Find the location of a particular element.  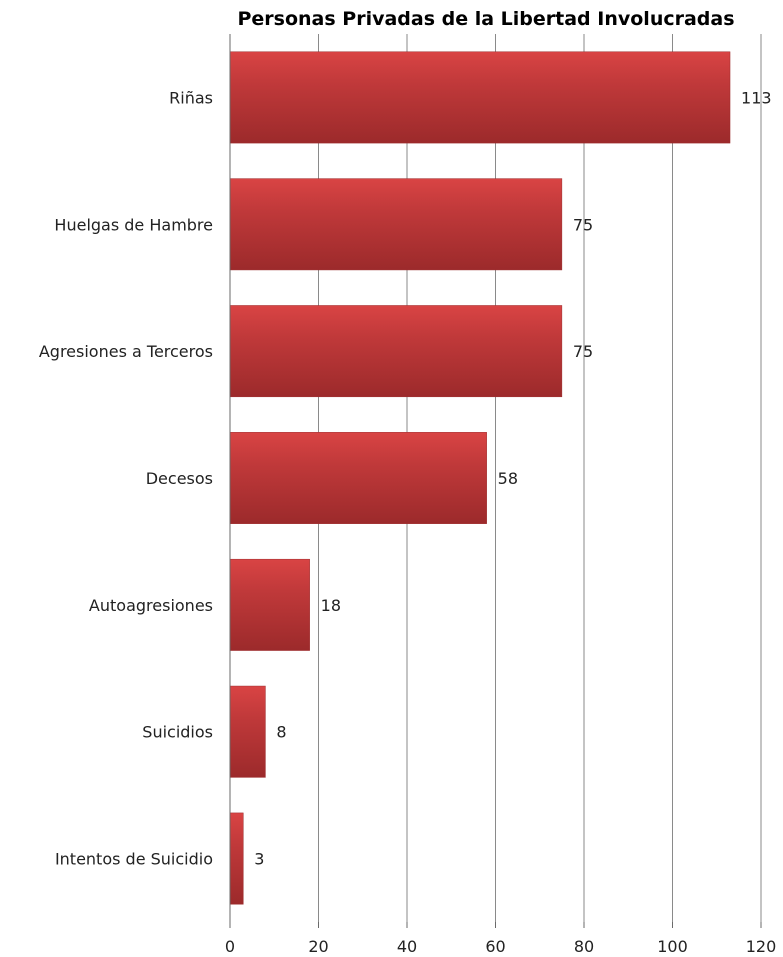

x-tick-label: 80 is located at coordinates (584, 946).